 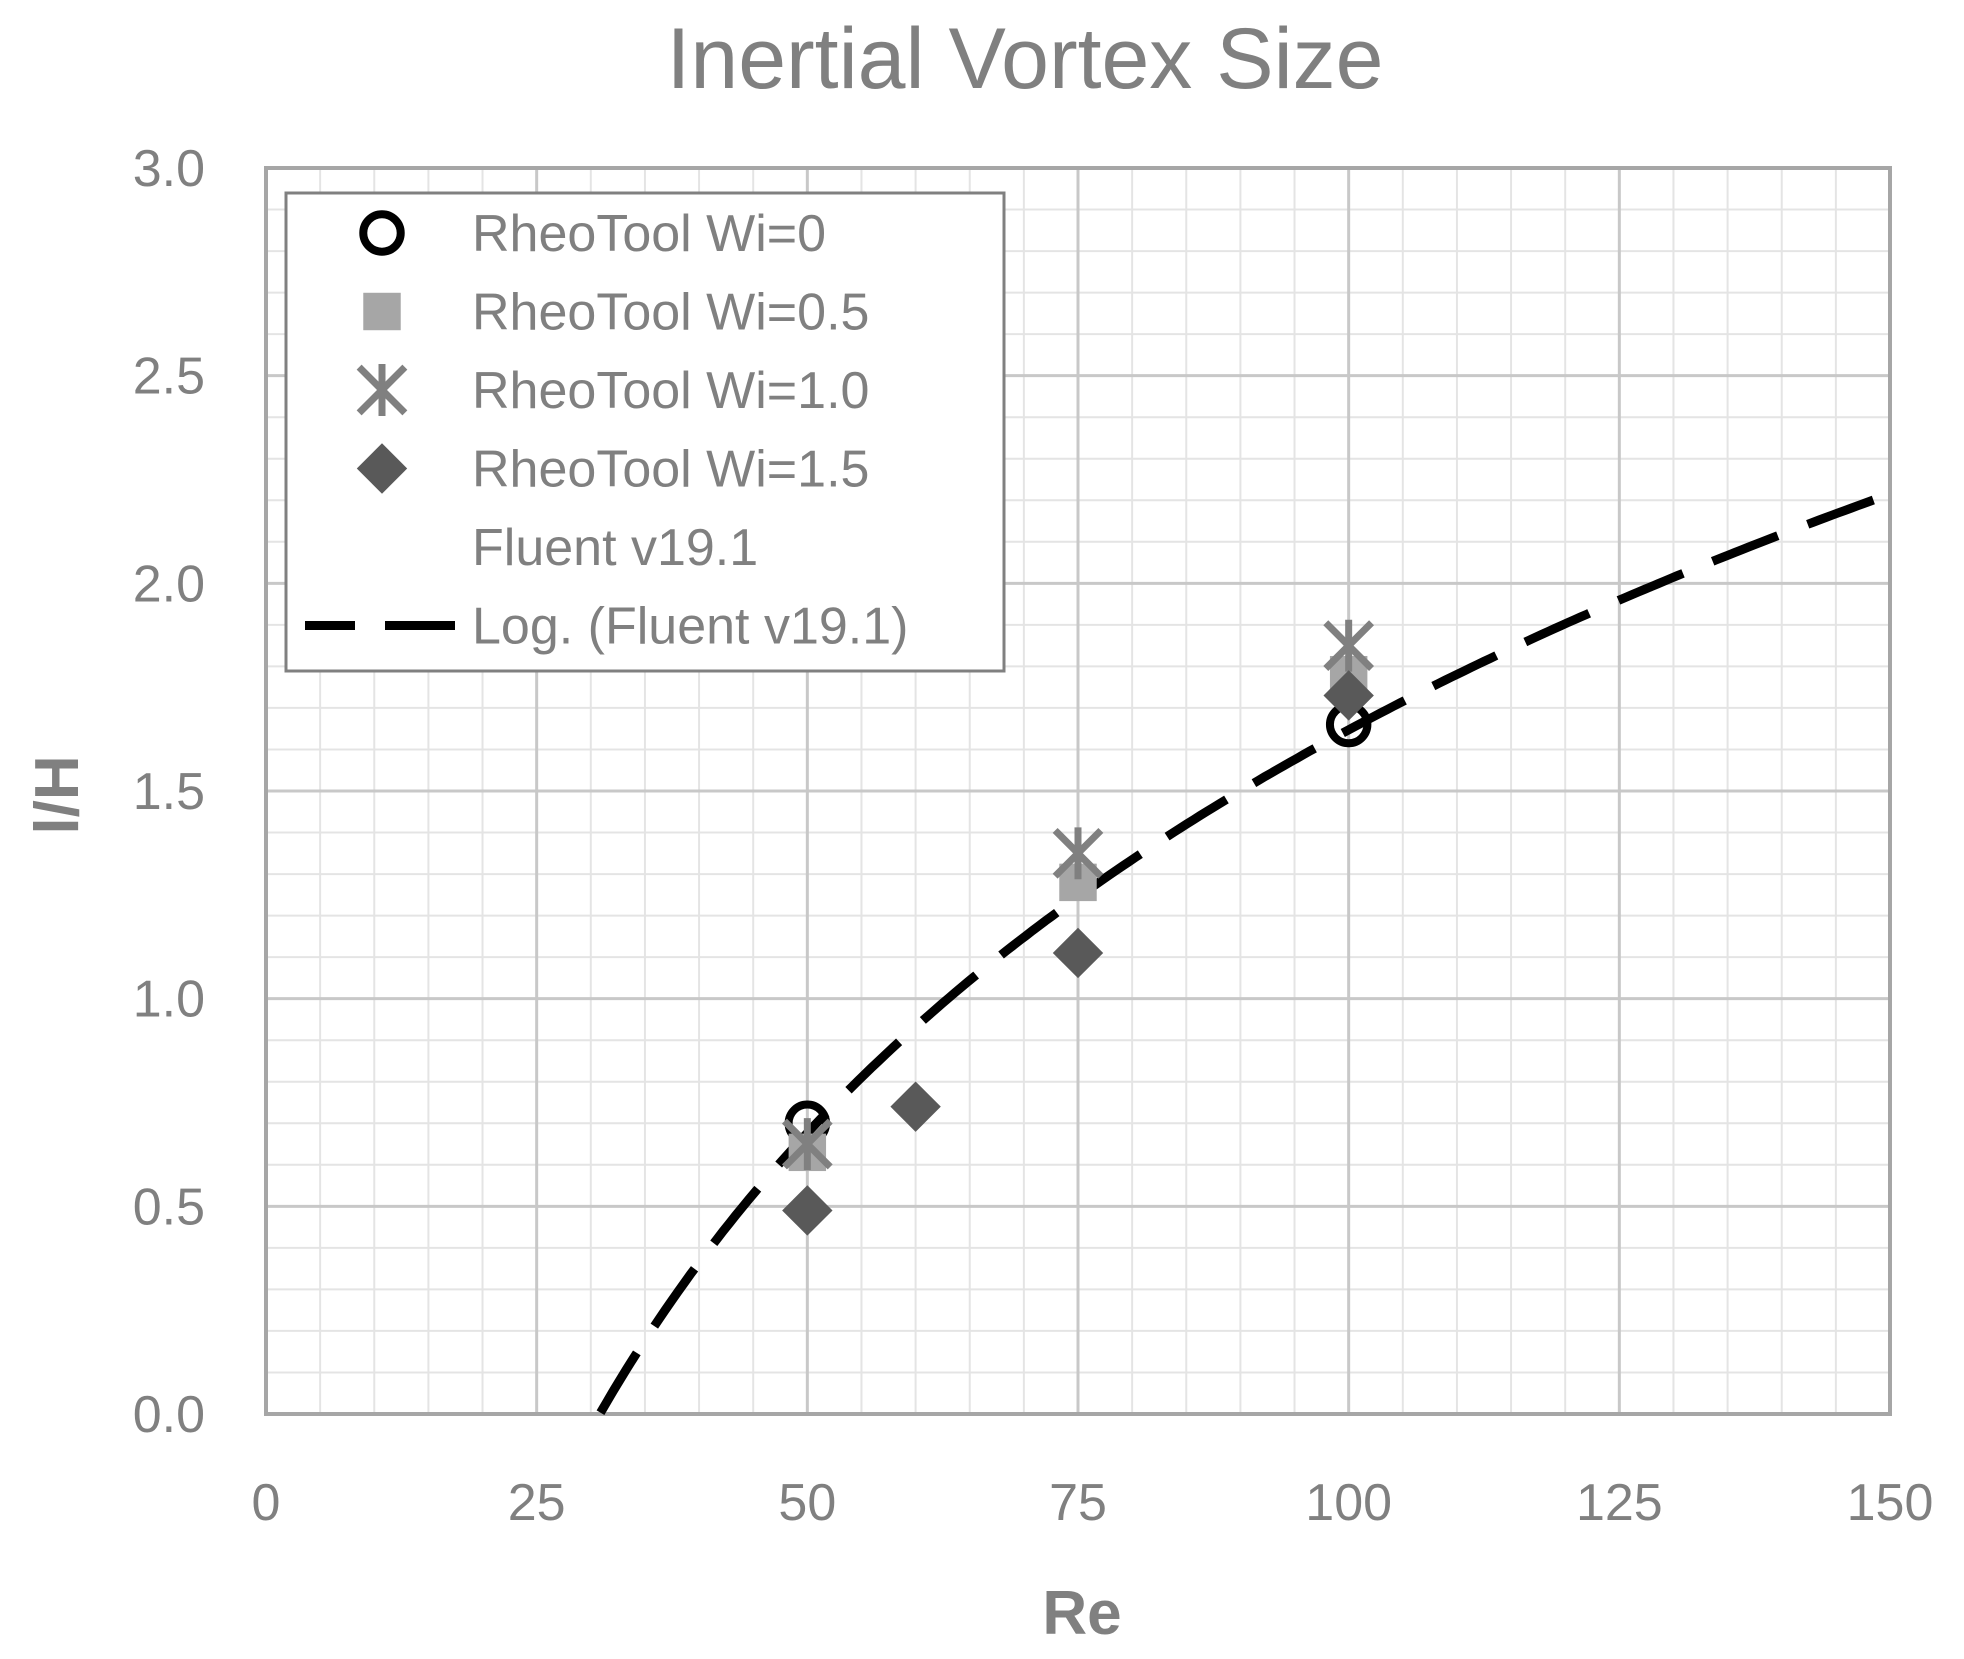 I want to click on x-tick-label: 50, so click(x=807, y=1503).